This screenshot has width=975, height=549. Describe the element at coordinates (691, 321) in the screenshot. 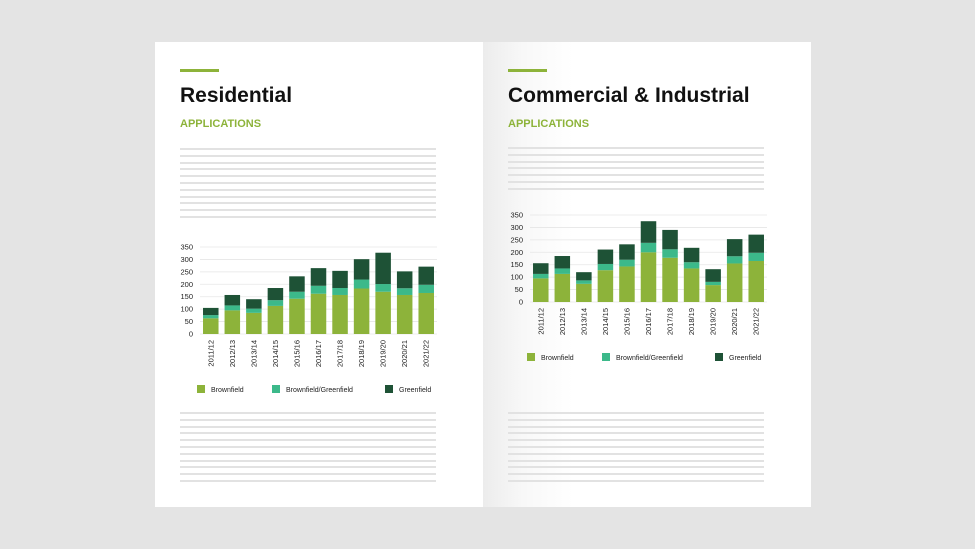

I see `x-tick-label: 2018/19` at that location.